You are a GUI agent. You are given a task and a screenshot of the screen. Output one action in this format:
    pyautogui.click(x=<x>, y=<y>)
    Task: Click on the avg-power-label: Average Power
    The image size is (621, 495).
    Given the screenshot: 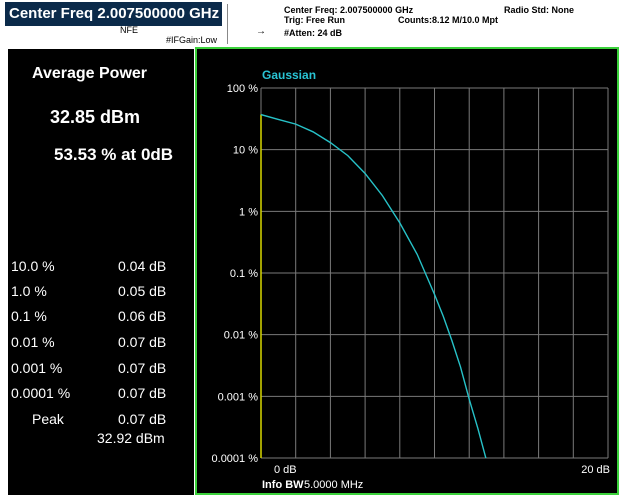 What is the action you would take?
    pyautogui.click(x=90, y=73)
    